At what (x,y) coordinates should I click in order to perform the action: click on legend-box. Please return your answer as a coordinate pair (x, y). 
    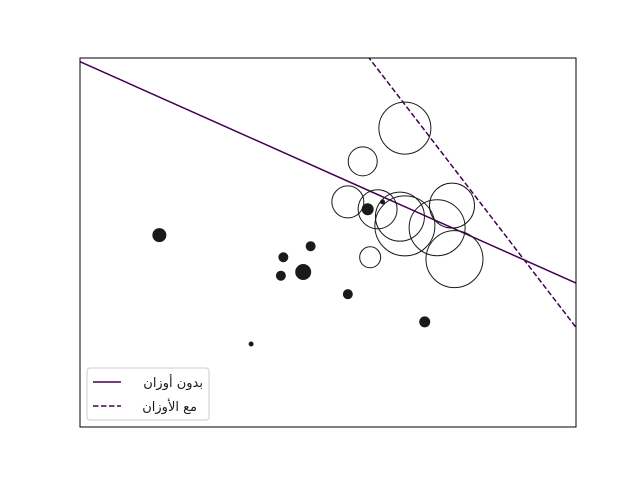
    Looking at the image, I should click on (148, 394).